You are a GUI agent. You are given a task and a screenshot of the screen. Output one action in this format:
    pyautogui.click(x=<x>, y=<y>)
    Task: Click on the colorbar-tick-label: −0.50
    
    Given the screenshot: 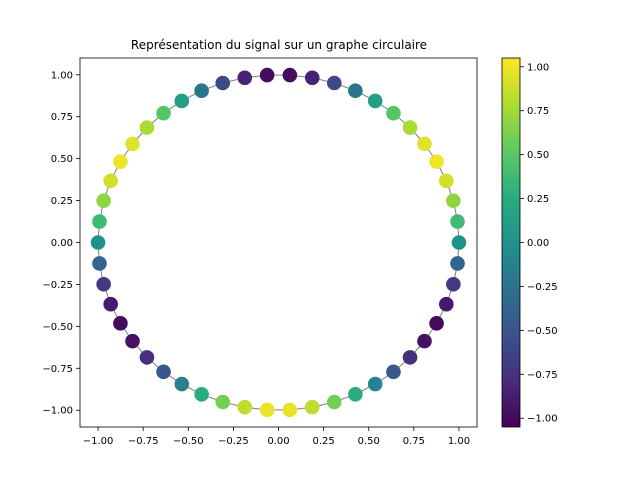 What is the action you would take?
    pyautogui.click(x=542, y=331)
    